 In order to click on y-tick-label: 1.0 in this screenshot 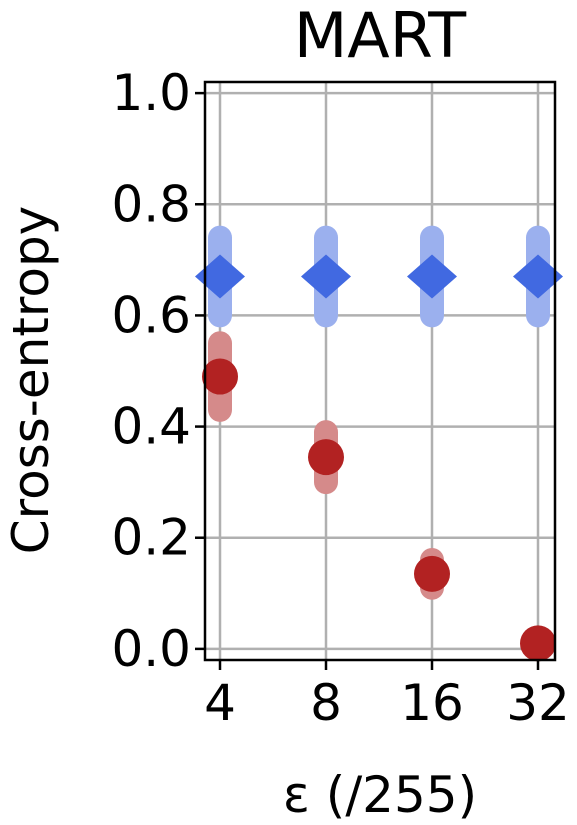, I will do `click(151, 93)`.